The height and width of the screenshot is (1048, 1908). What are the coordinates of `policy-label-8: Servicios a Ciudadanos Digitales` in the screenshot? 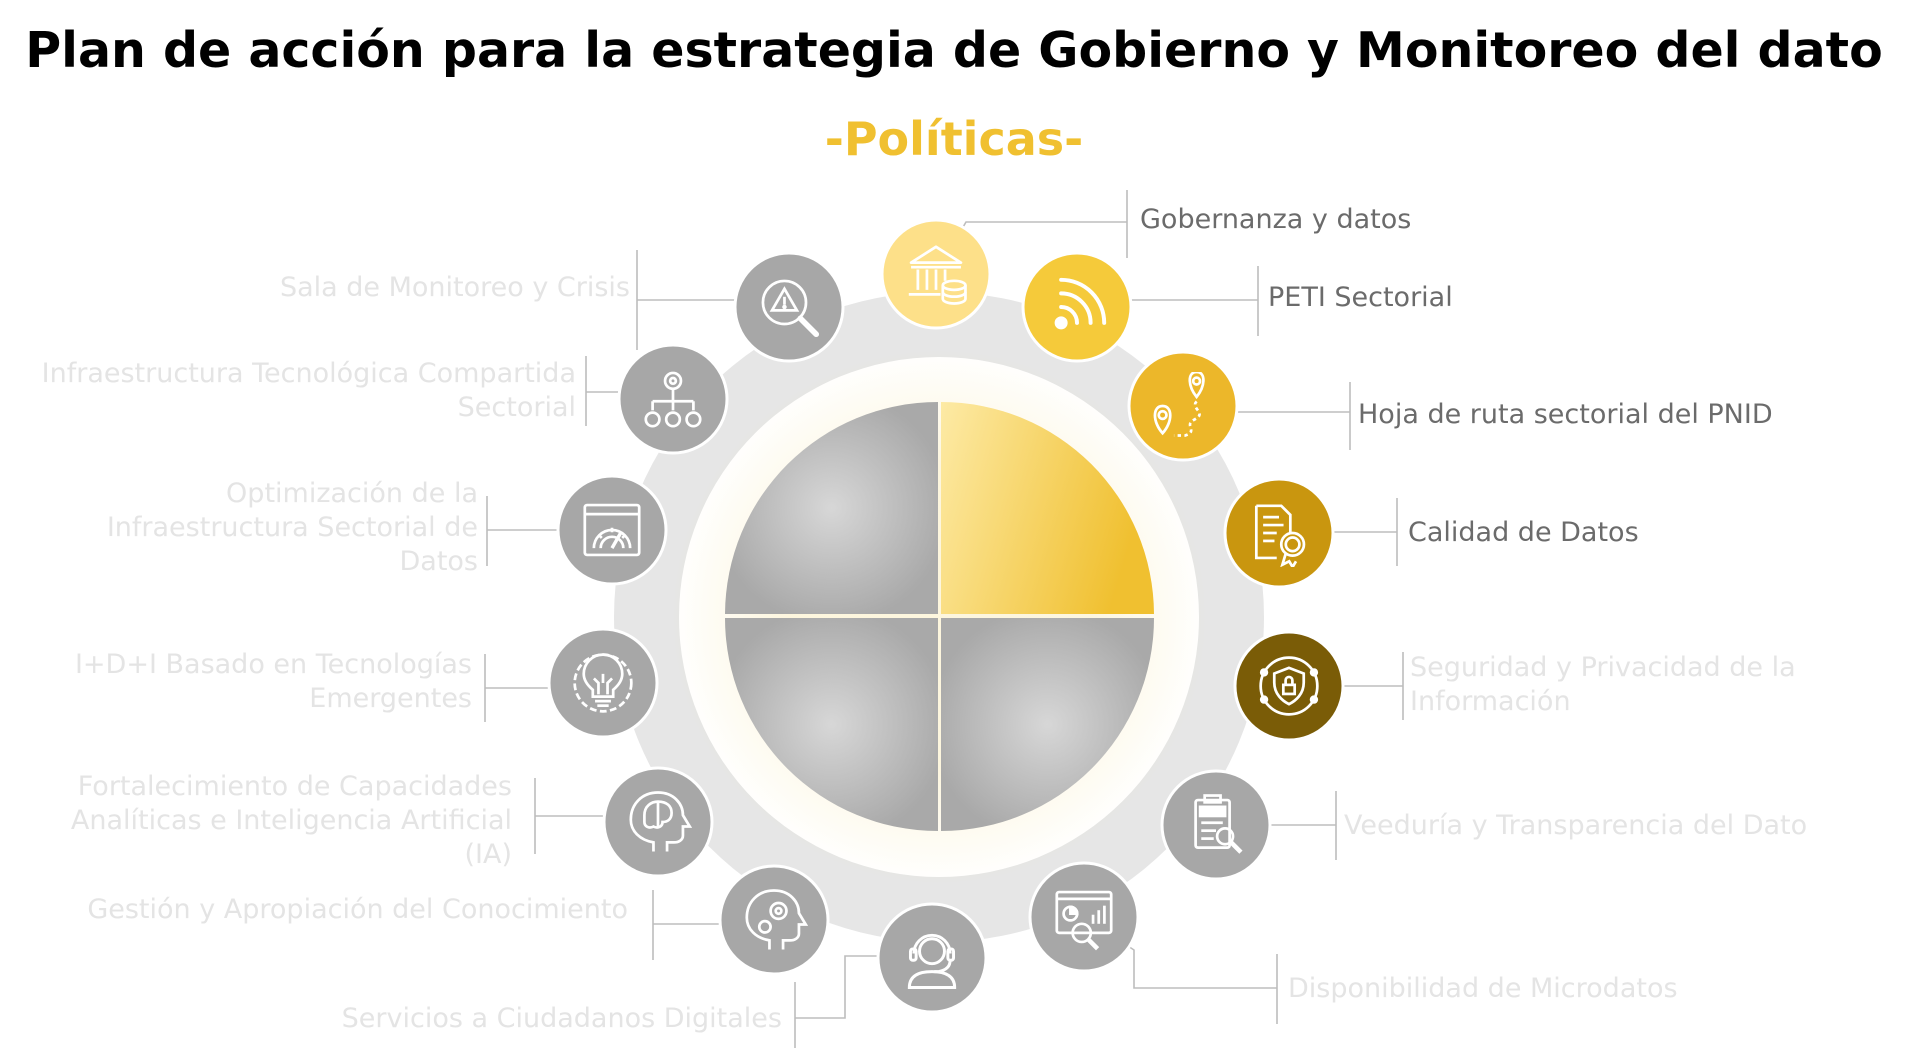 It's located at (561, 1018).